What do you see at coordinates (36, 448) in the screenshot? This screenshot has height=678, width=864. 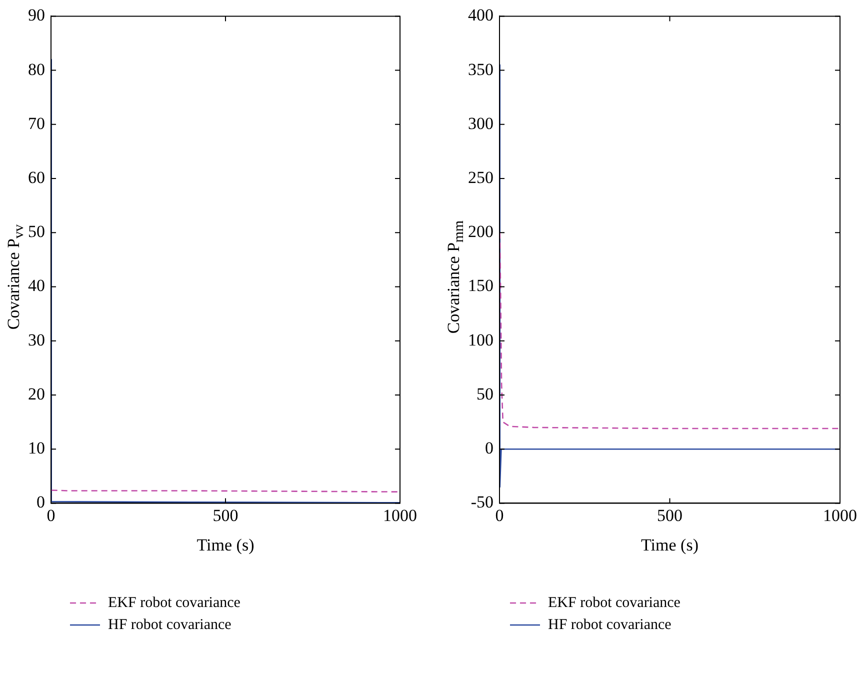 I see `y-tick-label: 10` at bounding box center [36, 448].